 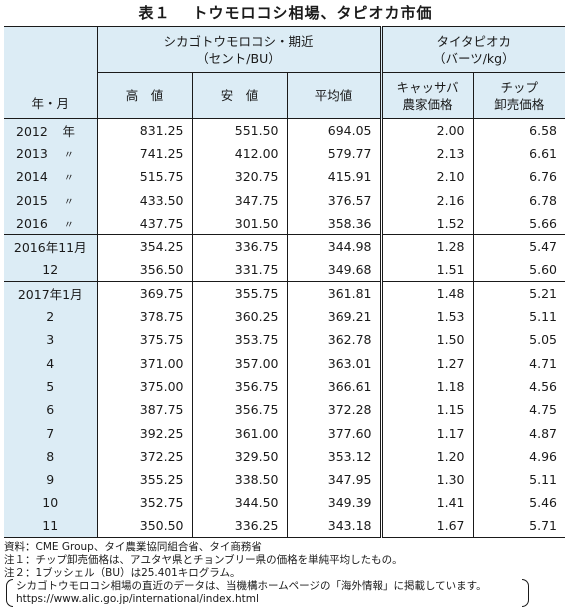 I want to click on row-label: 6, so click(x=50, y=410).